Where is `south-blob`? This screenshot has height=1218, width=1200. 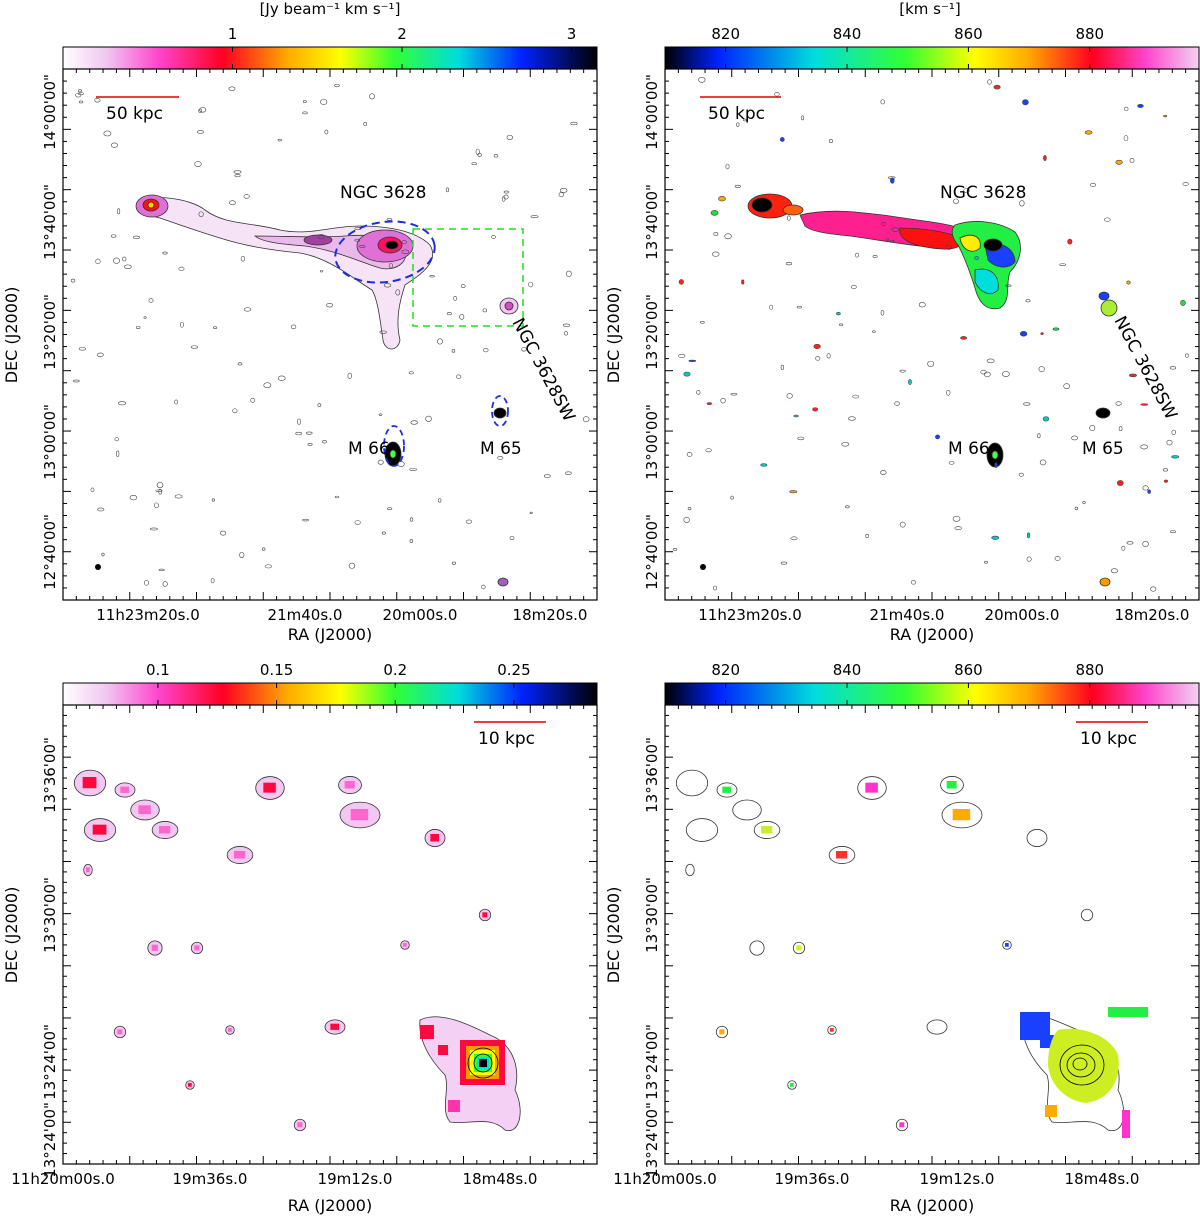
south-blob is located at coordinates (503, 582).